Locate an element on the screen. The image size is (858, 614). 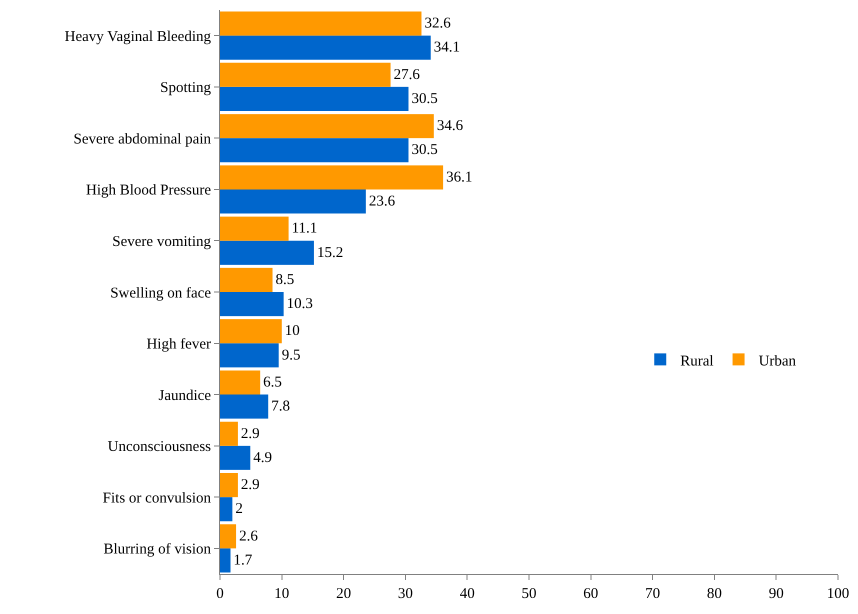
x-tick-label: 70 is located at coordinates (652, 594).